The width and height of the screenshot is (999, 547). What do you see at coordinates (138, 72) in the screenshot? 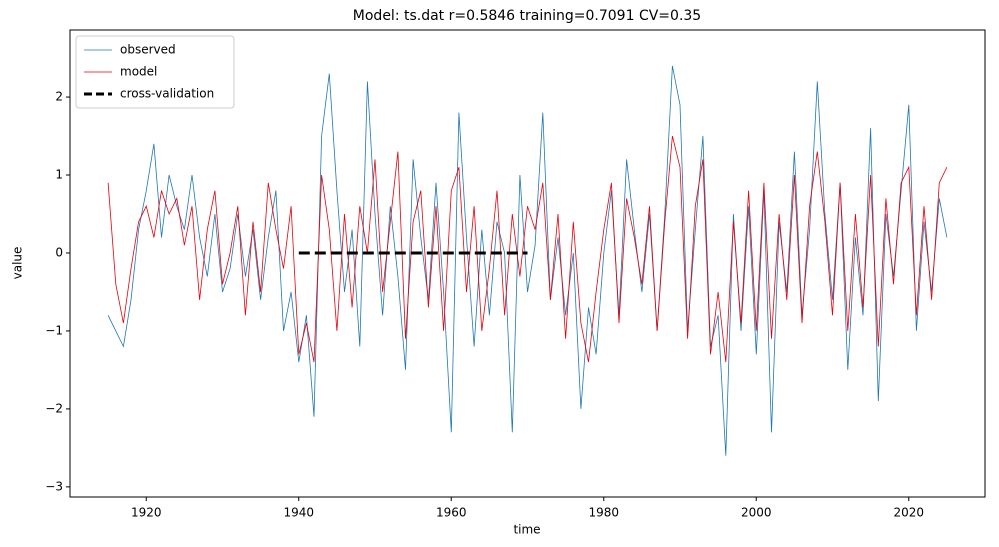
I see `legend-label: model` at bounding box center [138, 72].